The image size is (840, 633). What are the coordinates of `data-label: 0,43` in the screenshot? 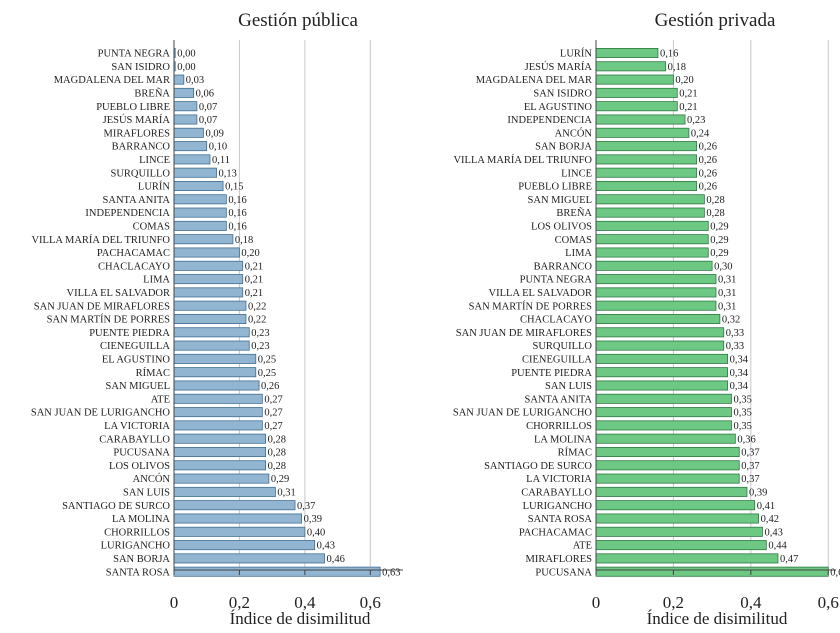 It's located at (326, 546).